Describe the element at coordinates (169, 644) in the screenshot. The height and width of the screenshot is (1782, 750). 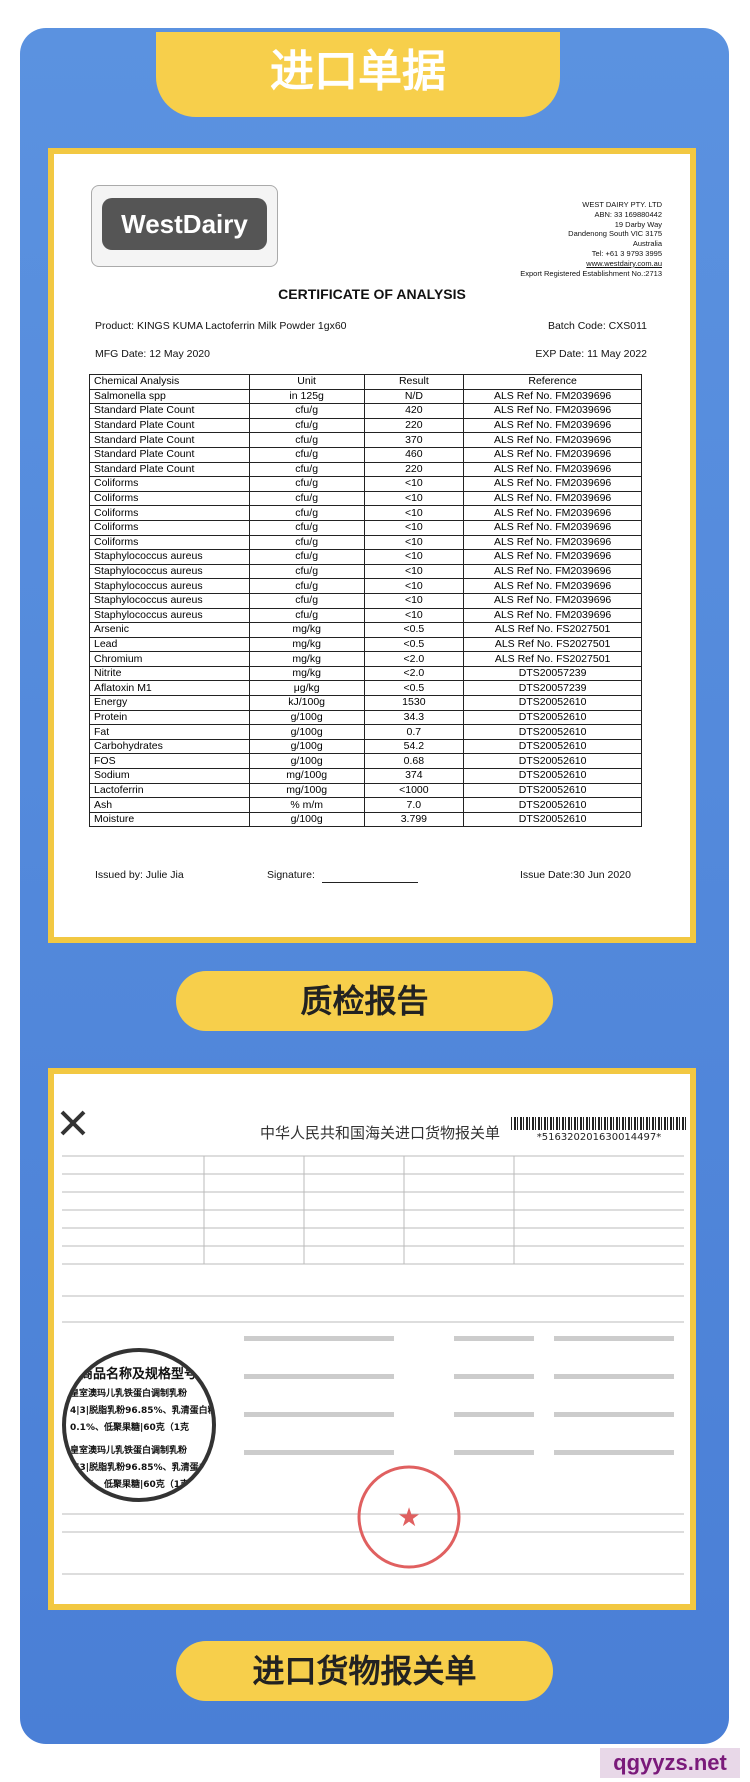
I see `table-cell: Lead` at that location.